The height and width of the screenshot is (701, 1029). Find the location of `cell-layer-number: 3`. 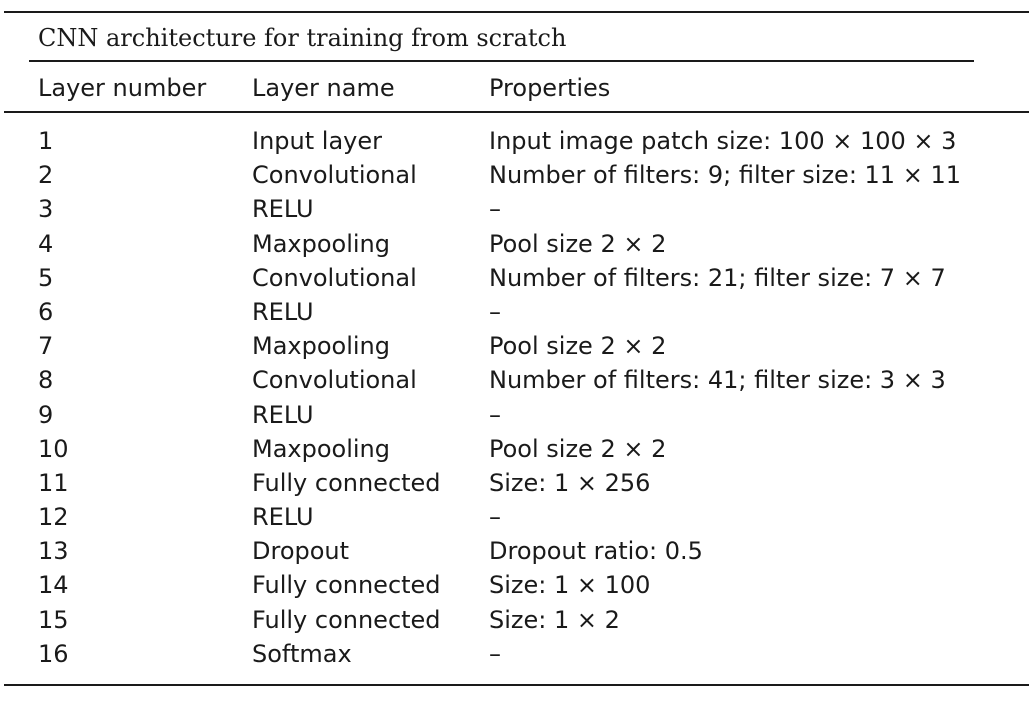

cell-layer-number: 3 is located at coordinates (46, 209).